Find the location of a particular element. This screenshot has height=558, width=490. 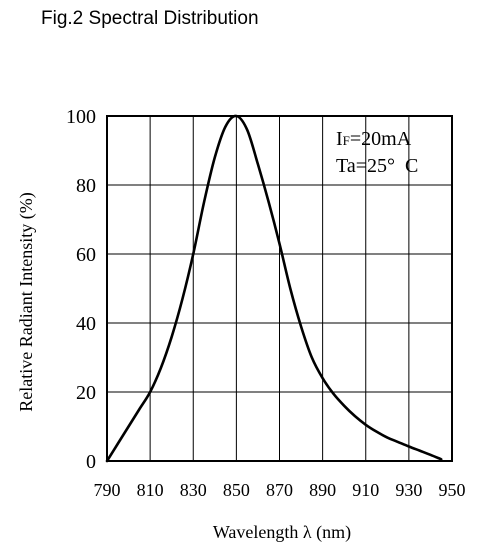

y-tick-label: 80 is located at coordinates (86, 186).